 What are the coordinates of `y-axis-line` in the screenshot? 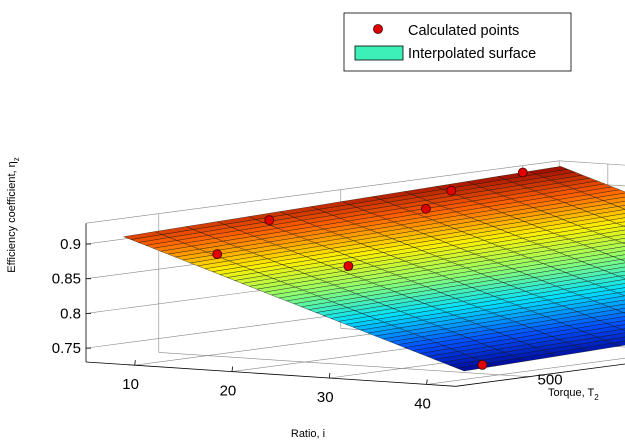 It's located at (540, 375).